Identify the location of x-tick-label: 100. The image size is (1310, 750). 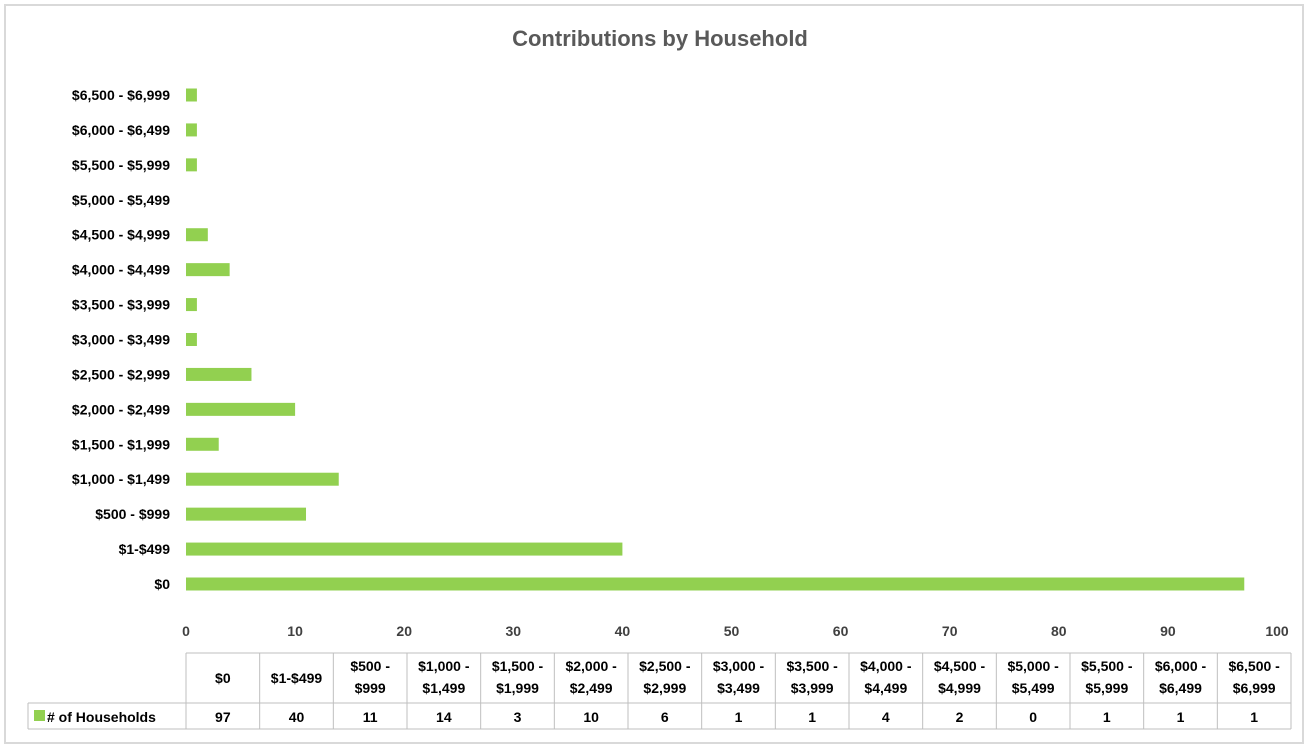
(1277, 631).